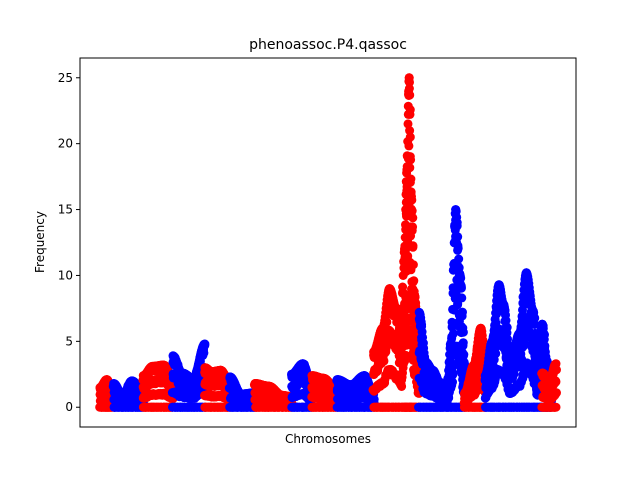 Image resolution: width=640 pixels, height=480 pixels. What do you see at coordinates (328, 45) in the screenshot?
I see `chart-title: phenoassoc.P4.qassoc` at bounding box center [328, 45].